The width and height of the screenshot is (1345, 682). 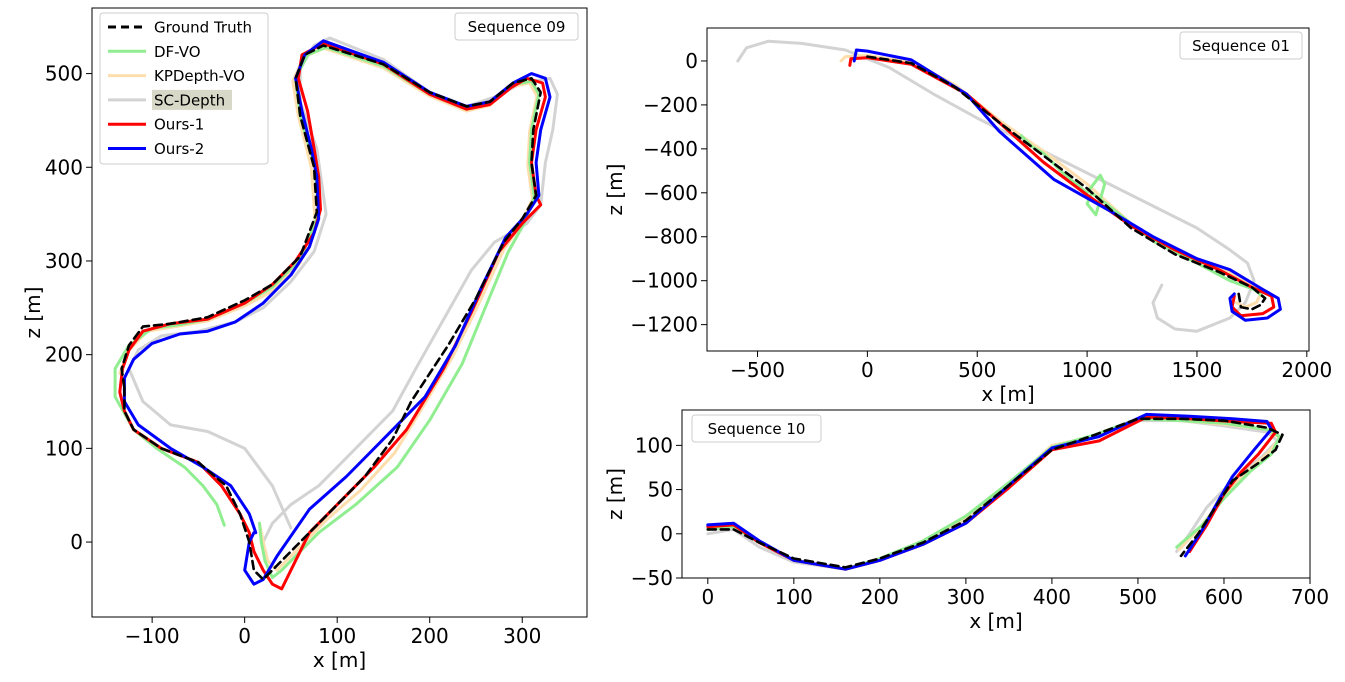 I want to click on y-tick-label: 300, so click(x=64, y=261).